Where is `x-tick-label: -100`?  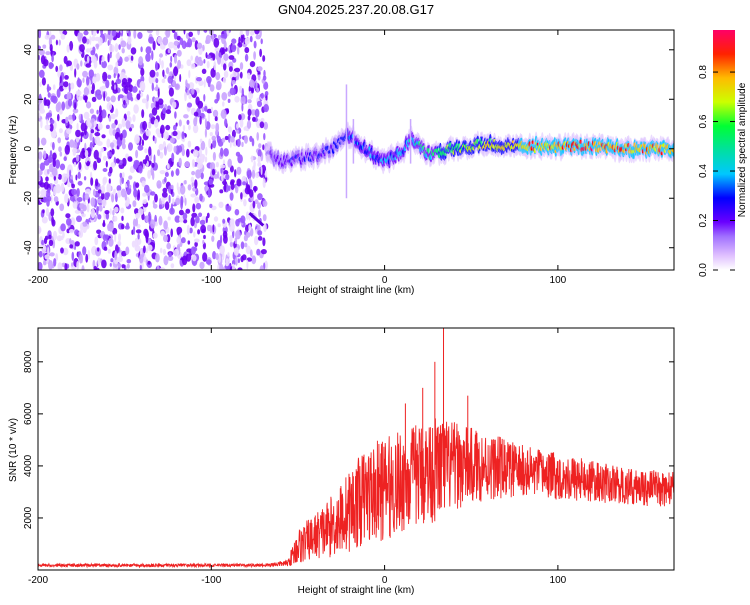 x-tick-label: -100 is located at coordinates (211, 280).